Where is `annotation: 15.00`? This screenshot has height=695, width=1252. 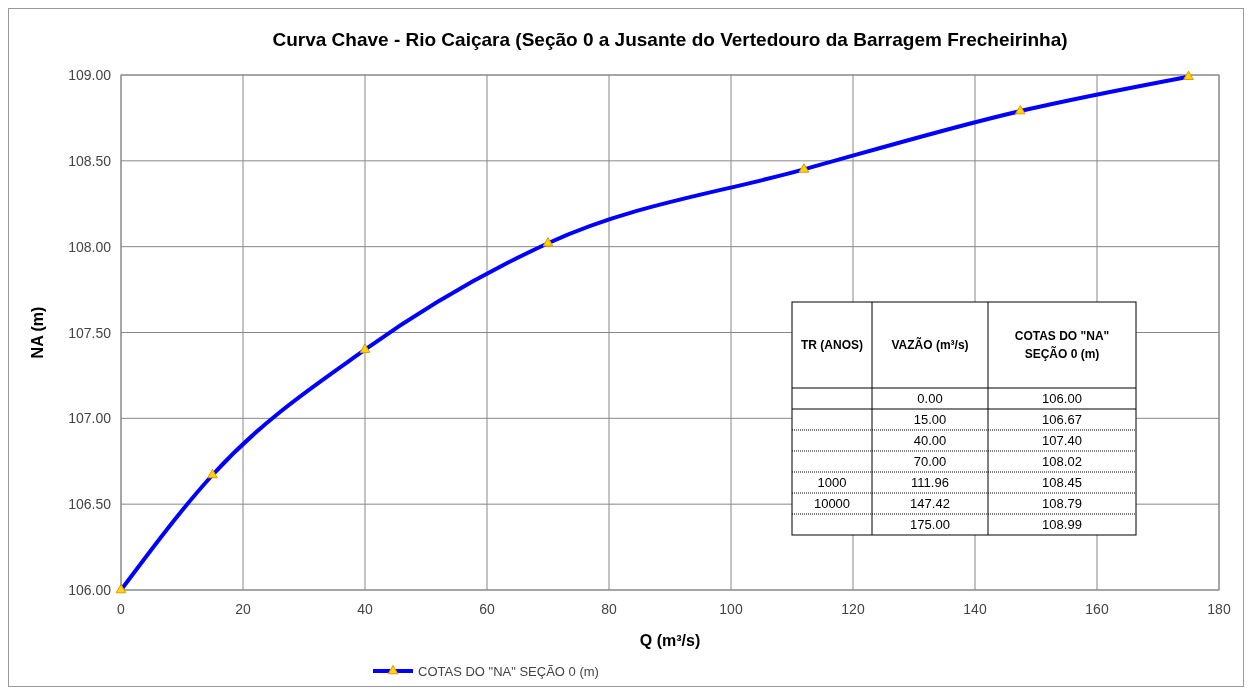
annotation: 15.00 is located at coordinates (930, 419).